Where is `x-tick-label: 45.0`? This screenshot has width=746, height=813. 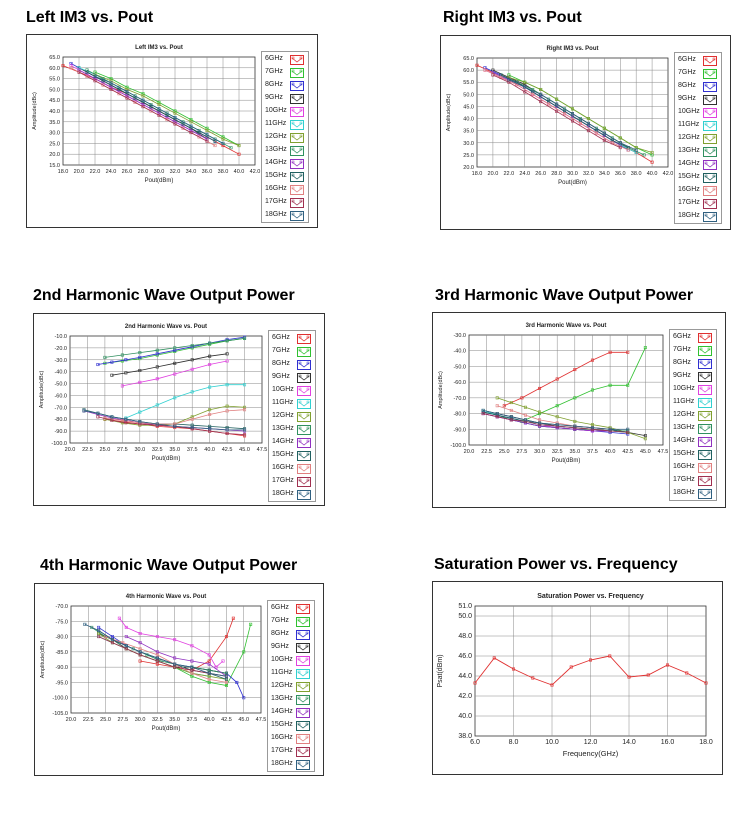 x-tick-label: 45.0 is located at coordinates (244, 450).